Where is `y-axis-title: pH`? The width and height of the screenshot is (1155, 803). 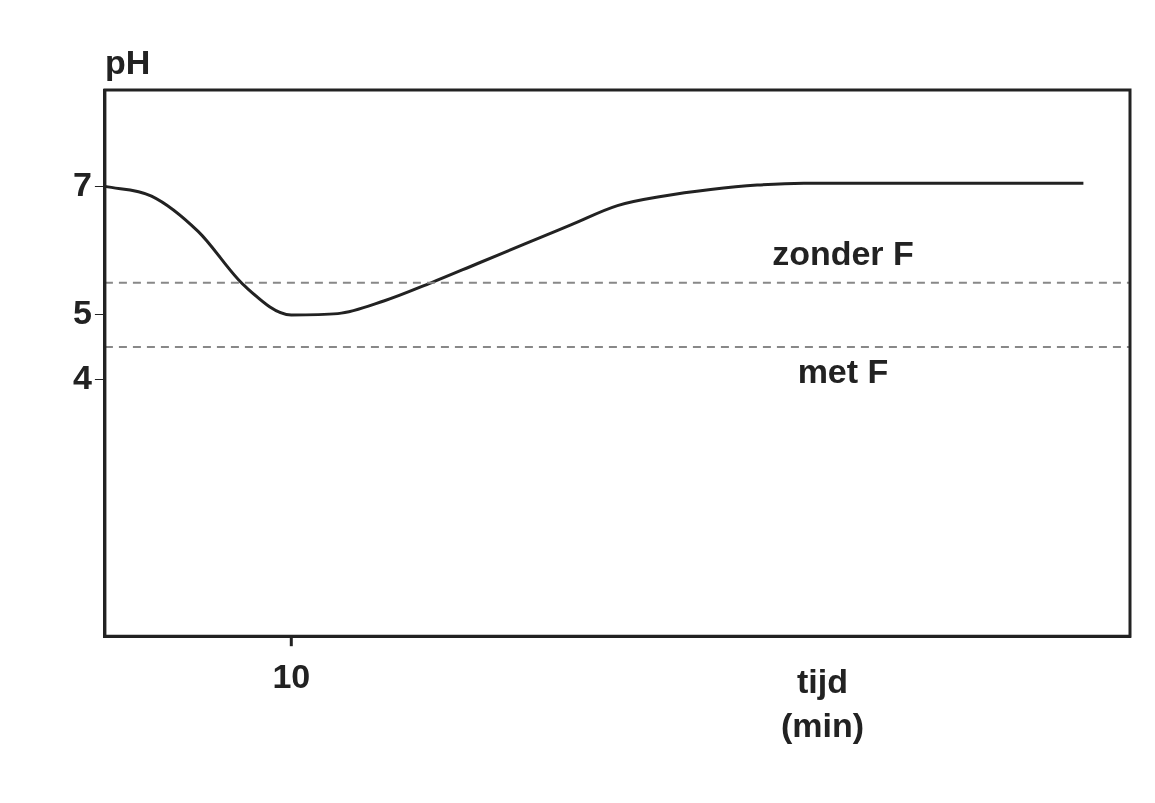 y-axis-title: pH is located at coordinates (127, 62).